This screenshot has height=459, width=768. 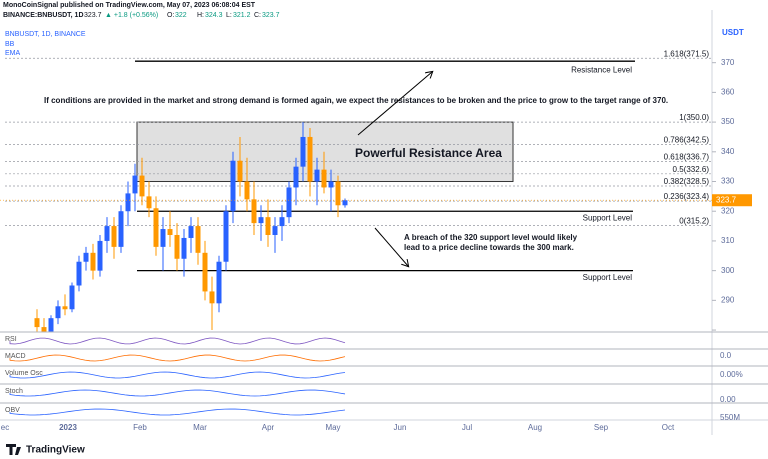 I want to click on price-badge, so click(x=732, y=200).